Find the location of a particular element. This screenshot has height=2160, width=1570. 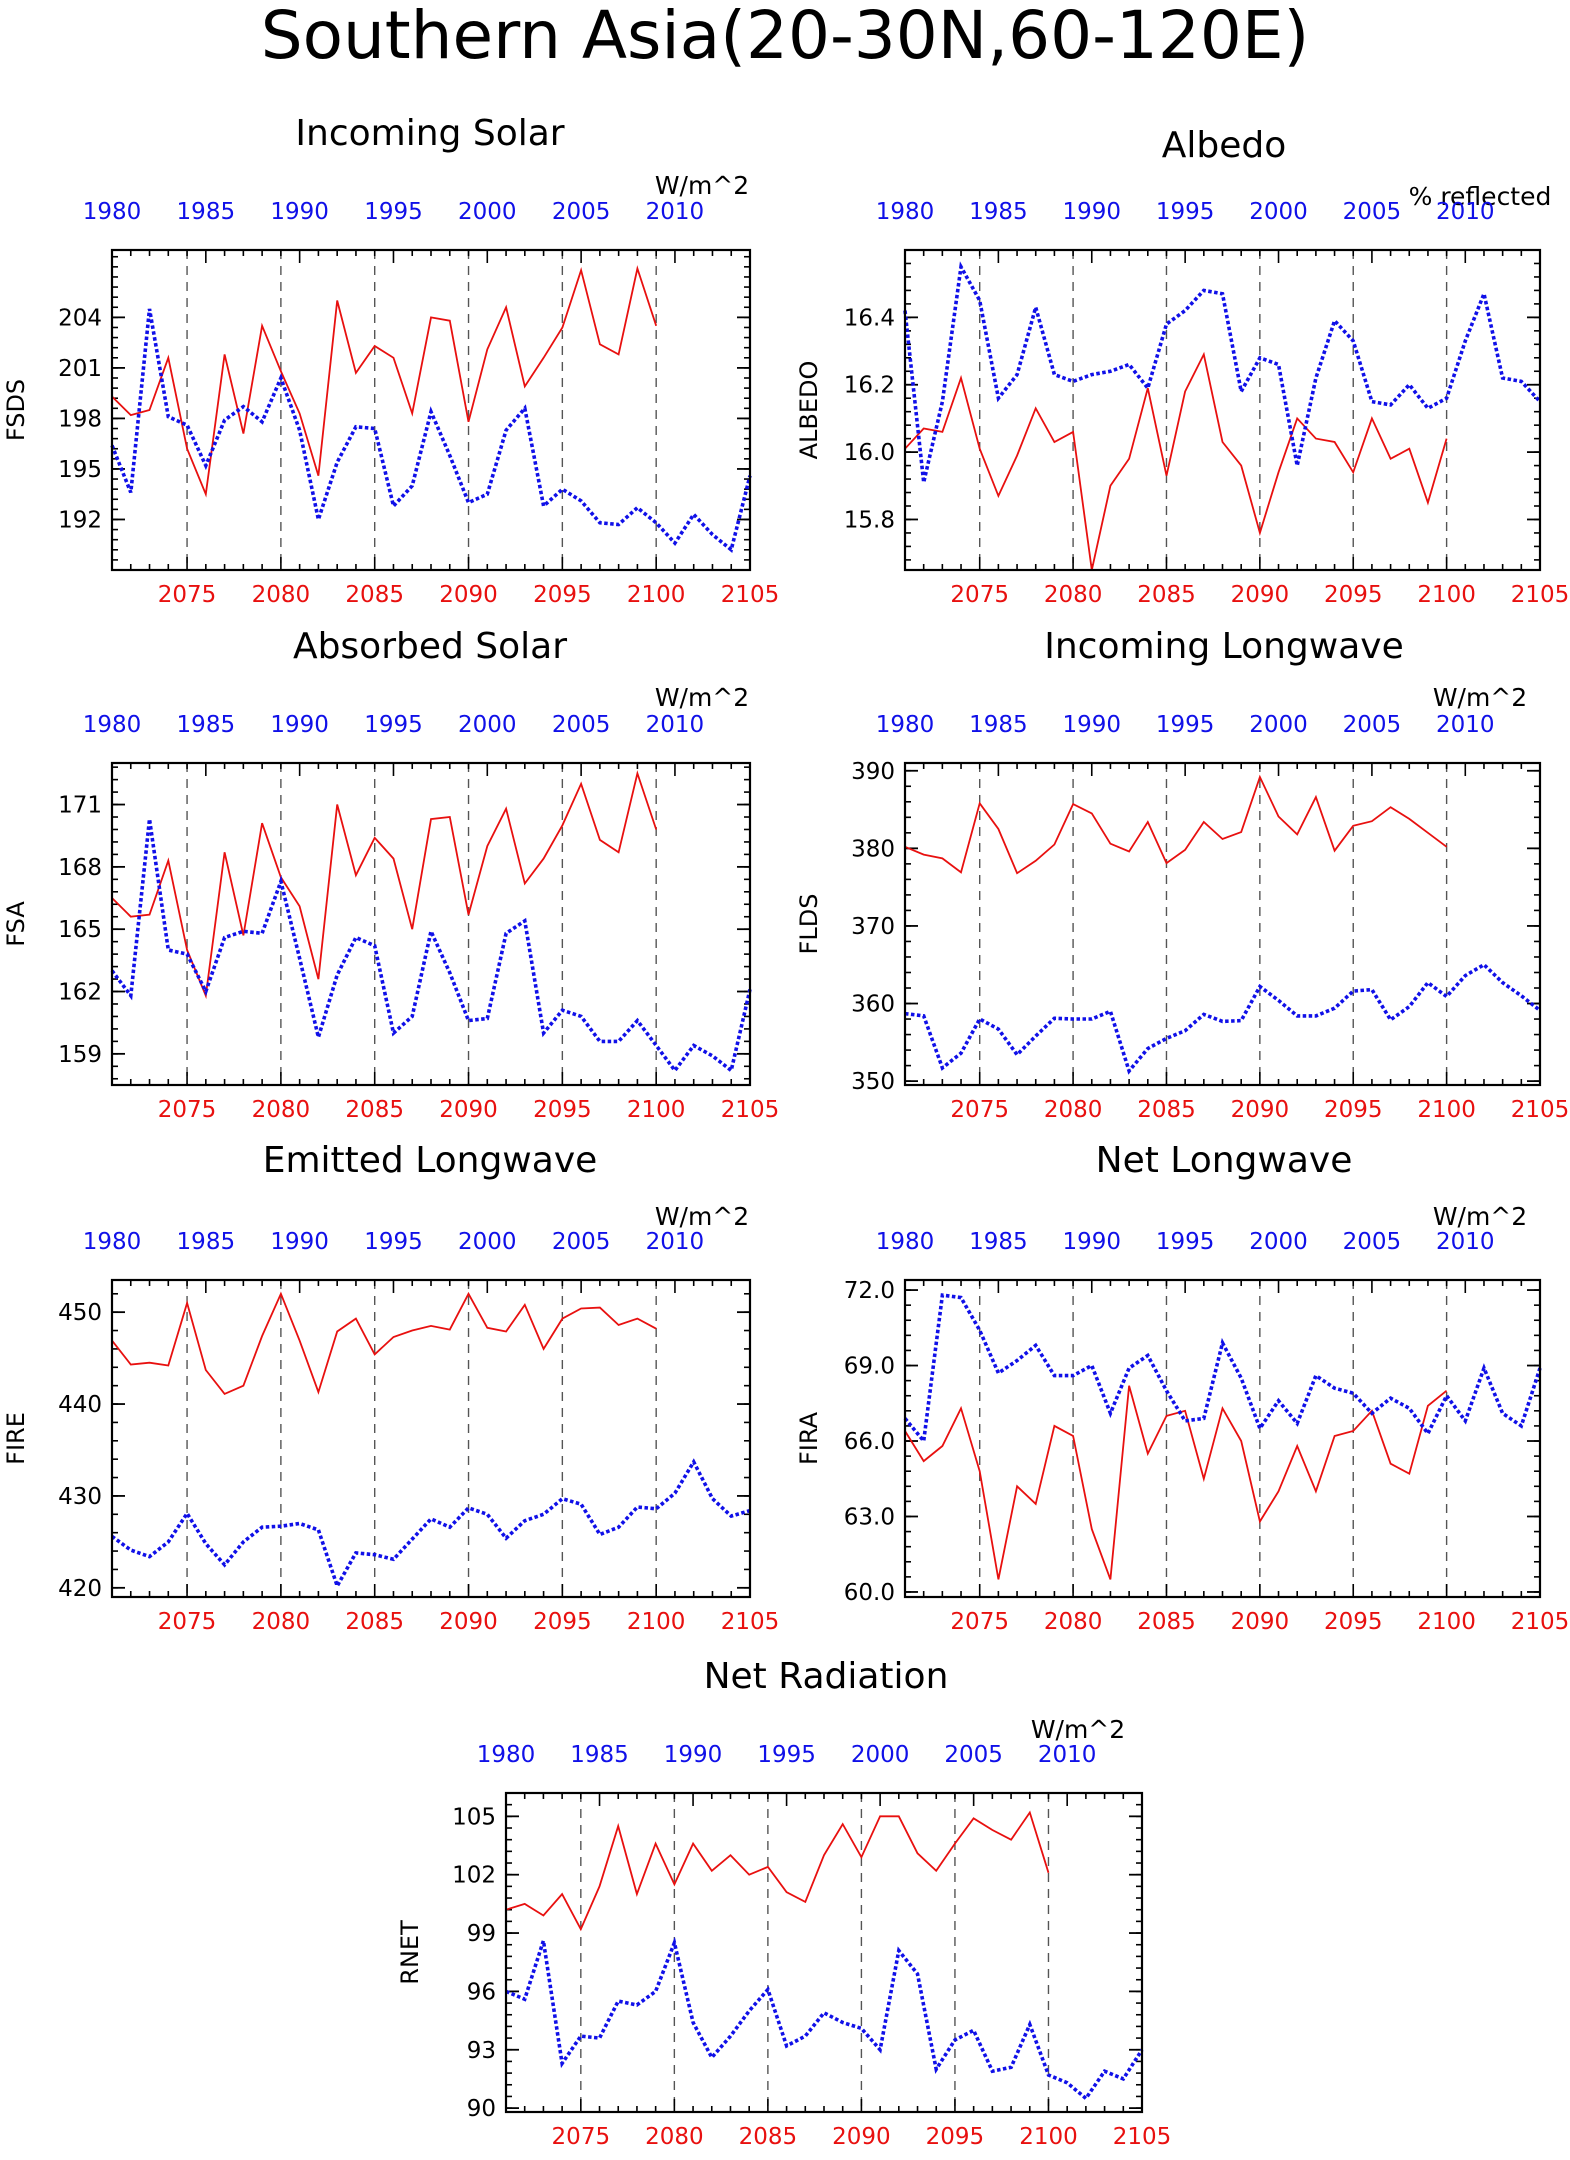

y-tick-label: 96 is located at coordinates (481, 1992).